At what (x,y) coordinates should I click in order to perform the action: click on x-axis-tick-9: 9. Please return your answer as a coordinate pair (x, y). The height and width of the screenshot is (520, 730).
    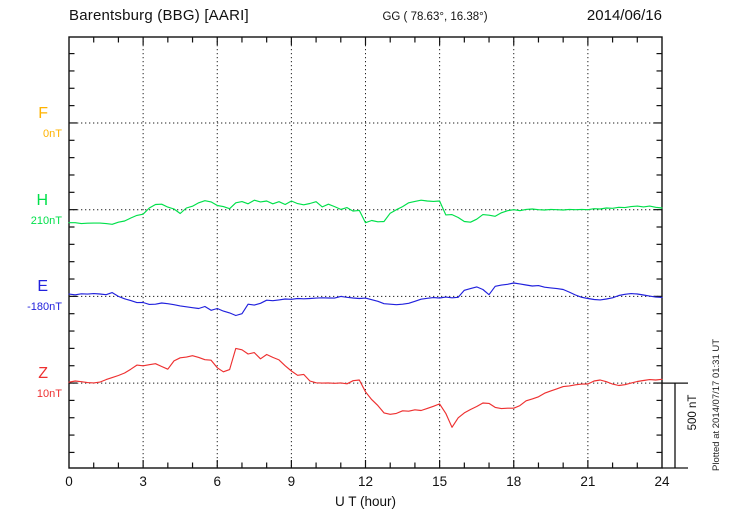
    Looking at the image, I should click on (291, 481).